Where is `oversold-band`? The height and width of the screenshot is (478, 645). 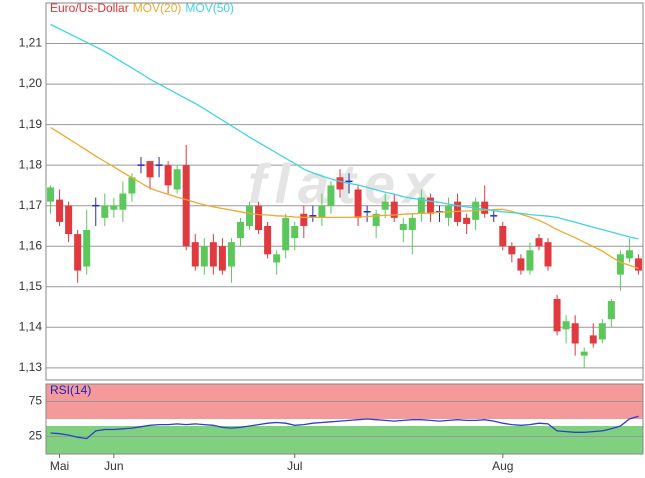 oversold-band is located at coordinates (344, 440).